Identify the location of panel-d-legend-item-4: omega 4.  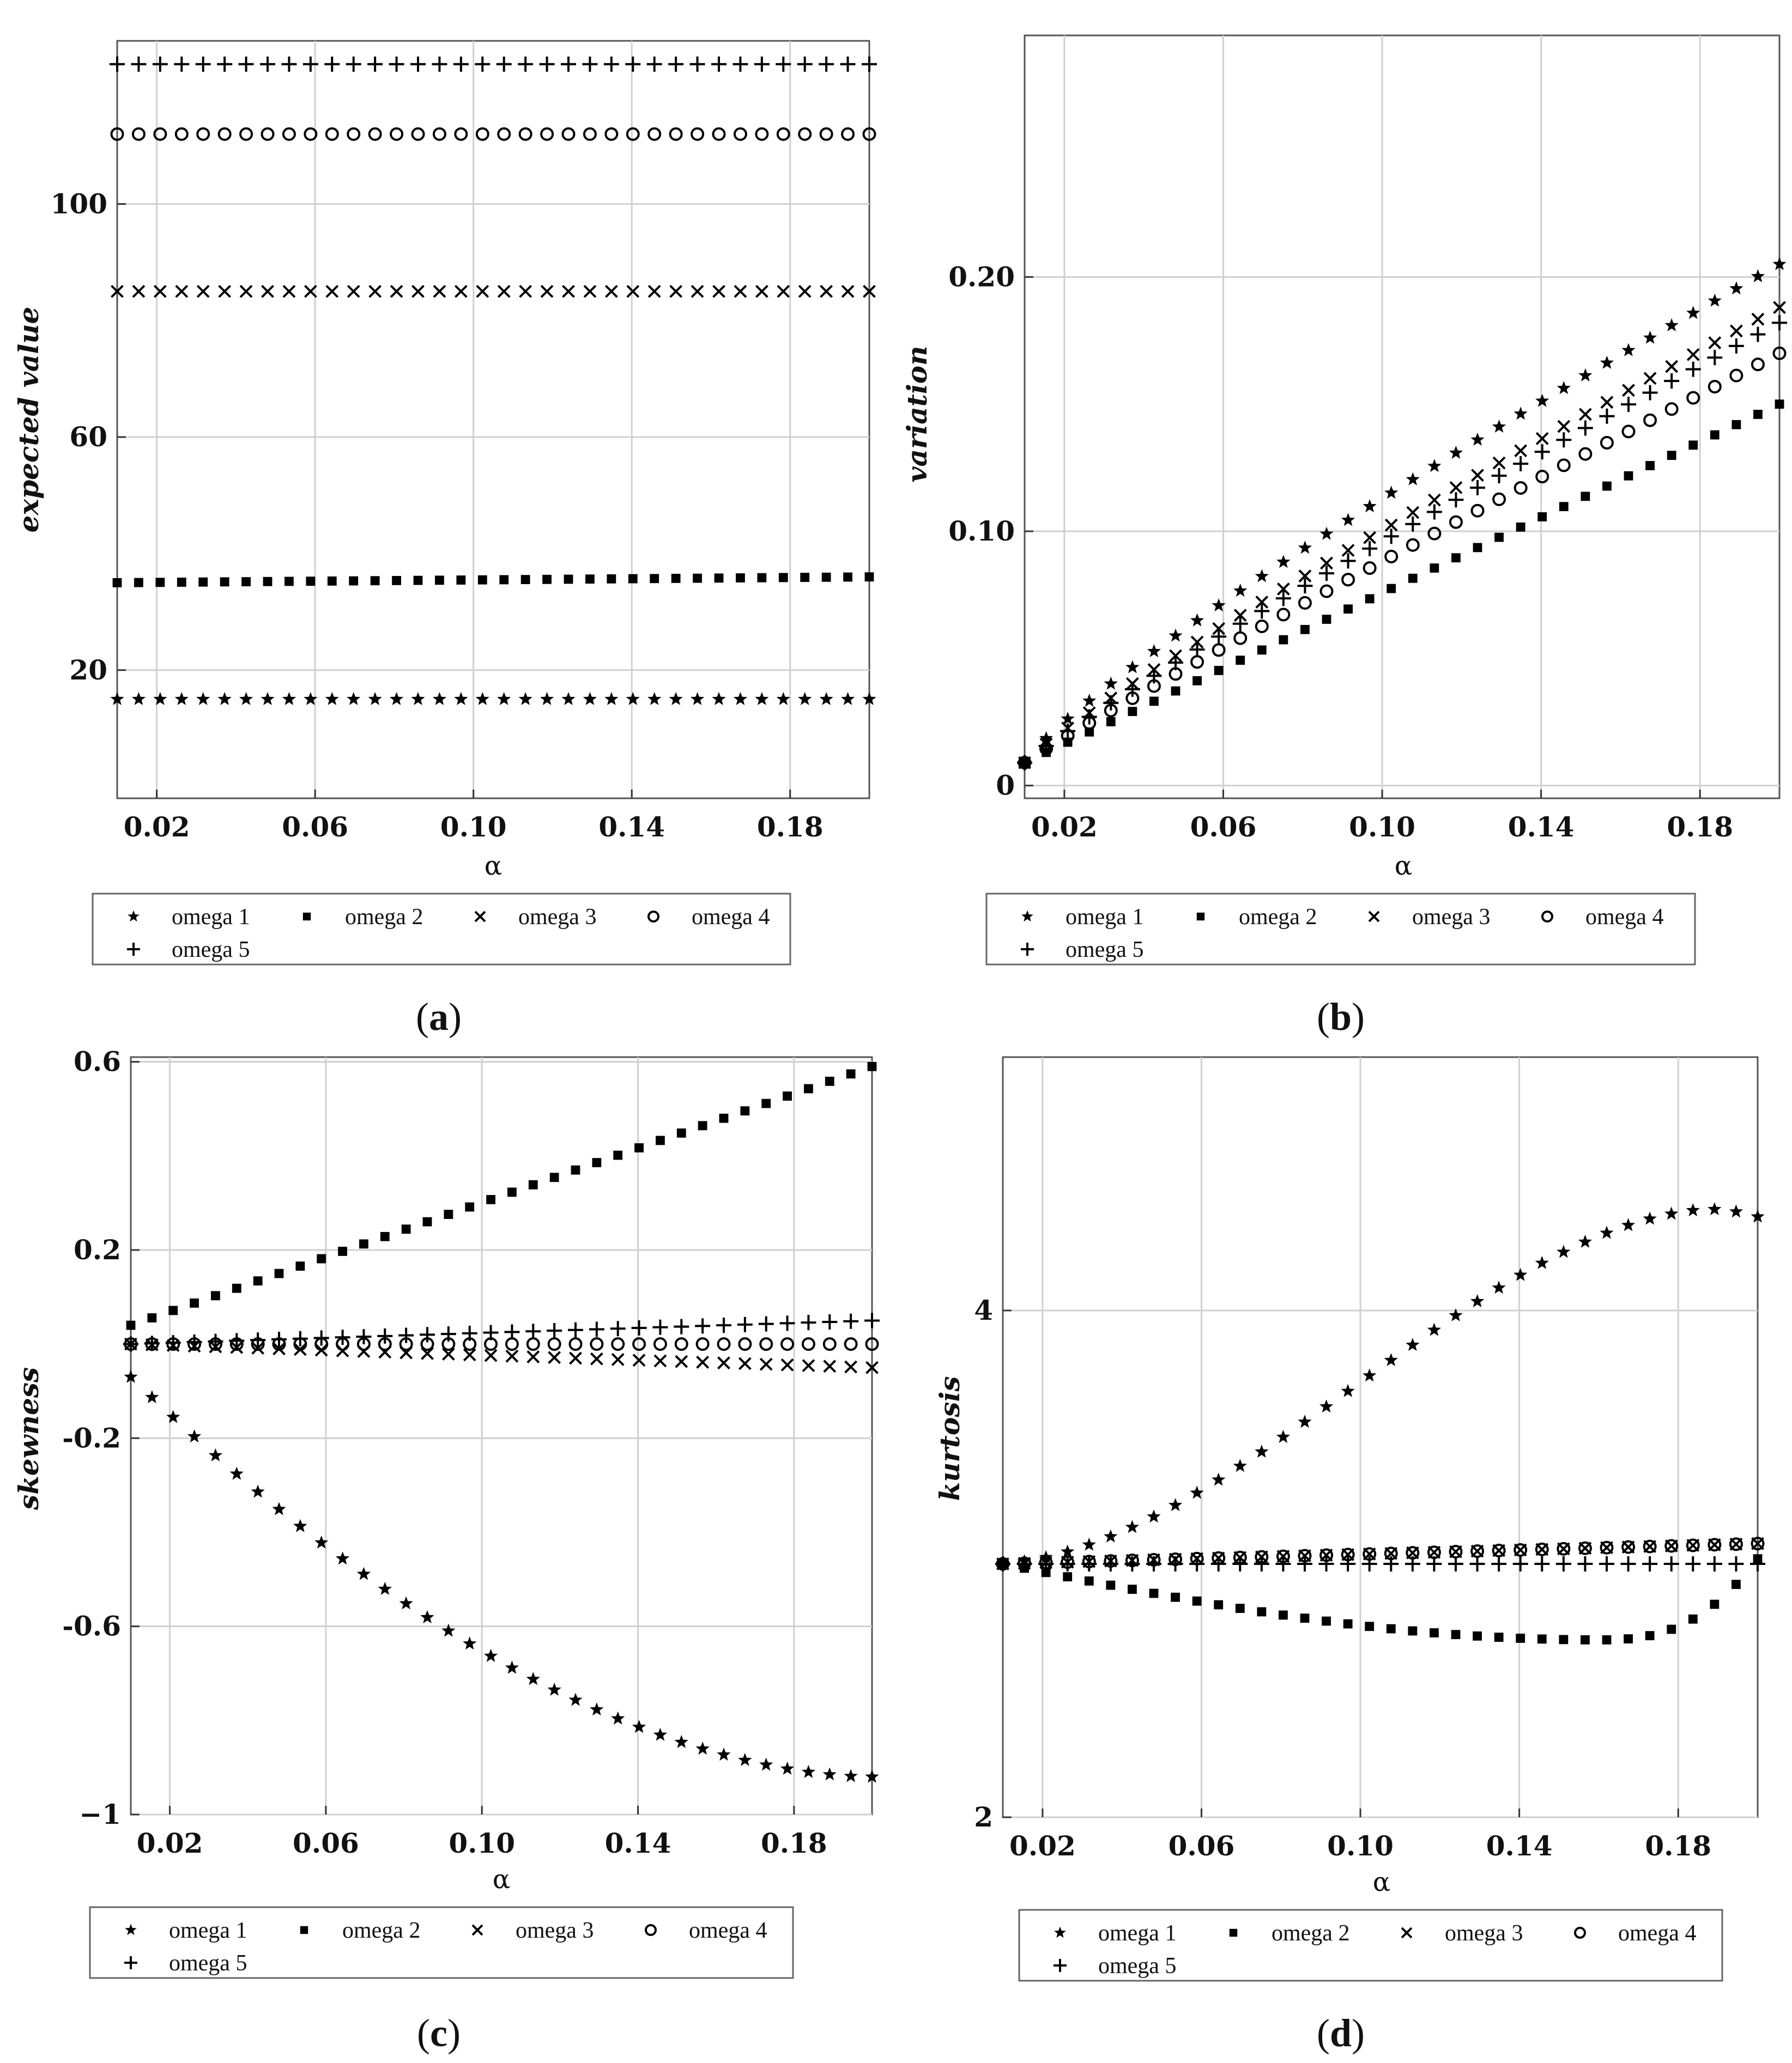
(1635, 1933).